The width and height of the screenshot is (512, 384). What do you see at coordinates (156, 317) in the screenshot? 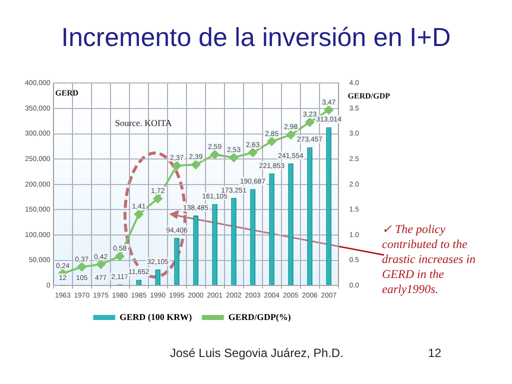
I see `legend-label: GERD (100 KRW)` at bounding box center [156, 317].